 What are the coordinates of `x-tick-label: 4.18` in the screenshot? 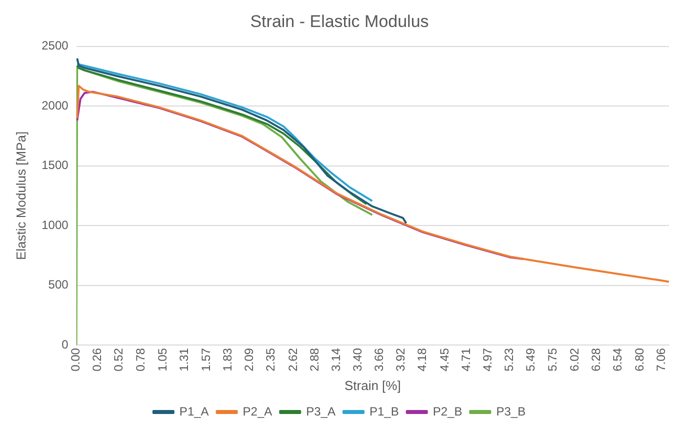 It's located at (422, 360).